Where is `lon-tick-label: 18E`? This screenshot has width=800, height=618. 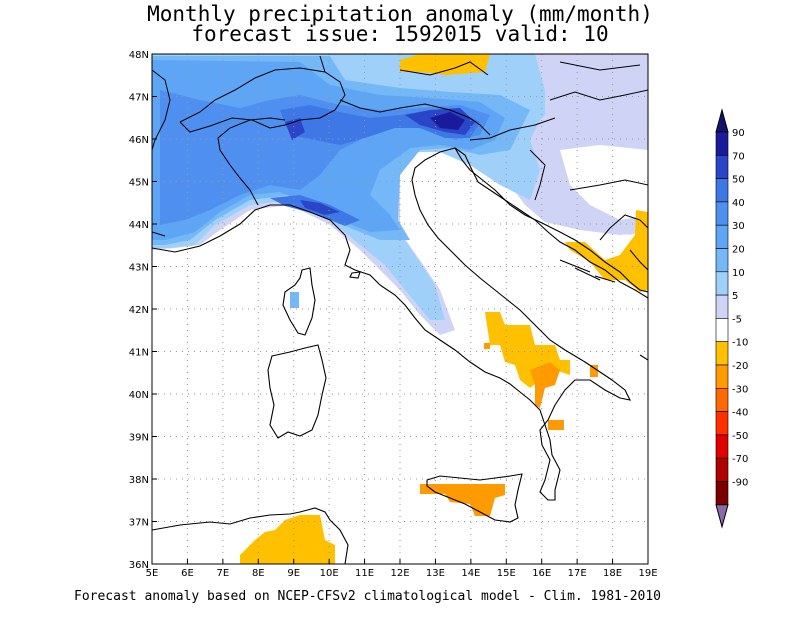
lon-tick-label: 18E is located at coordinates (612, 573).